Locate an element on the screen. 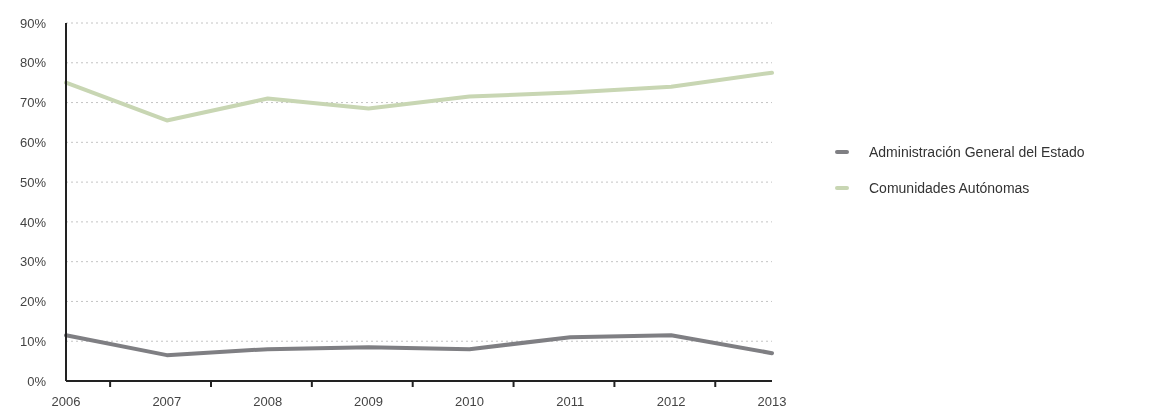  y-tick-label: 50% is located at coordinates (33, 182).